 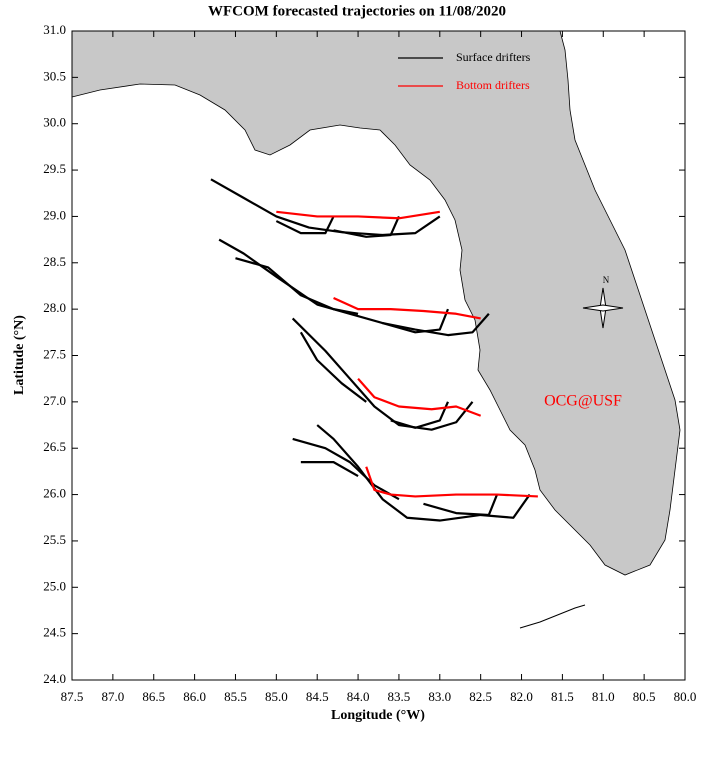 I want to click on y-tick-label: 26.5, so click(x=54, y=446).